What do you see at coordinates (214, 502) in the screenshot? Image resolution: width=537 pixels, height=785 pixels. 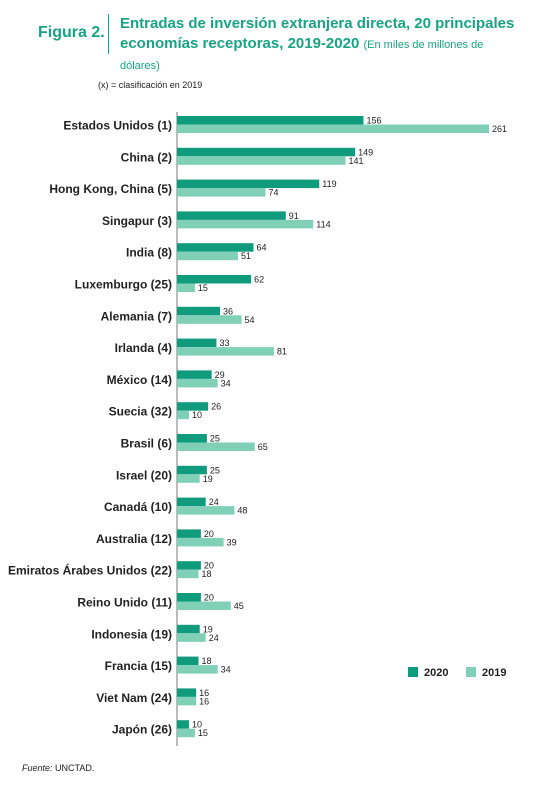 I see `value-label-2020: 24` at bounding box center [214, 502].